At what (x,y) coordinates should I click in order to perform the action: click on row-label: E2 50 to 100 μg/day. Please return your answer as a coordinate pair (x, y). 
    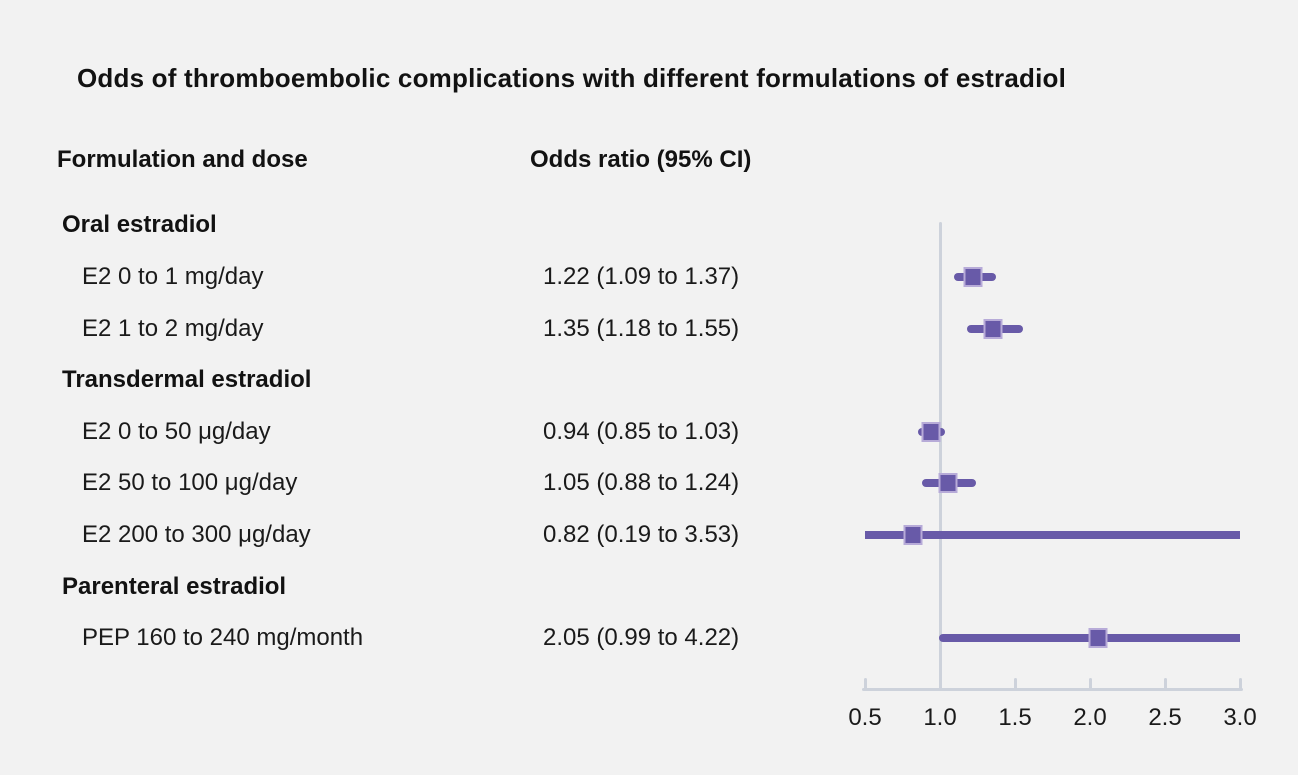
    Looking at the image, I should click on (190, 483).